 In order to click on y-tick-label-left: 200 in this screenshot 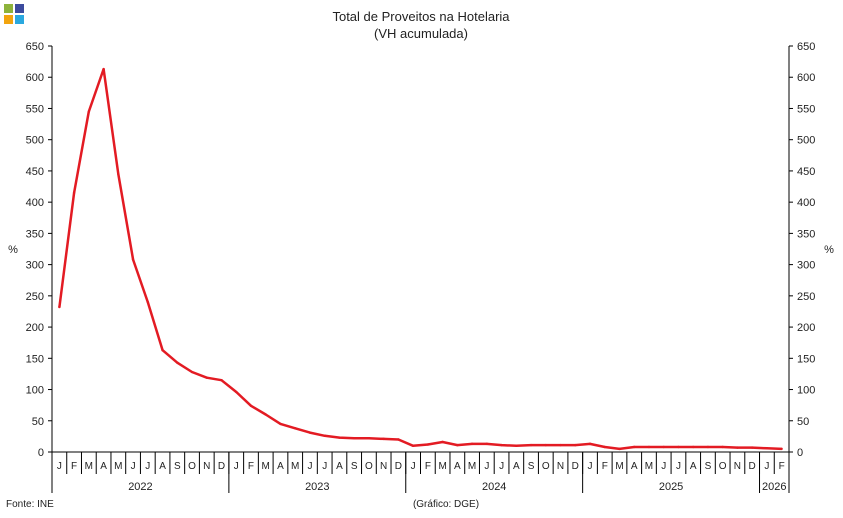, I will do `click(35, 328)`.